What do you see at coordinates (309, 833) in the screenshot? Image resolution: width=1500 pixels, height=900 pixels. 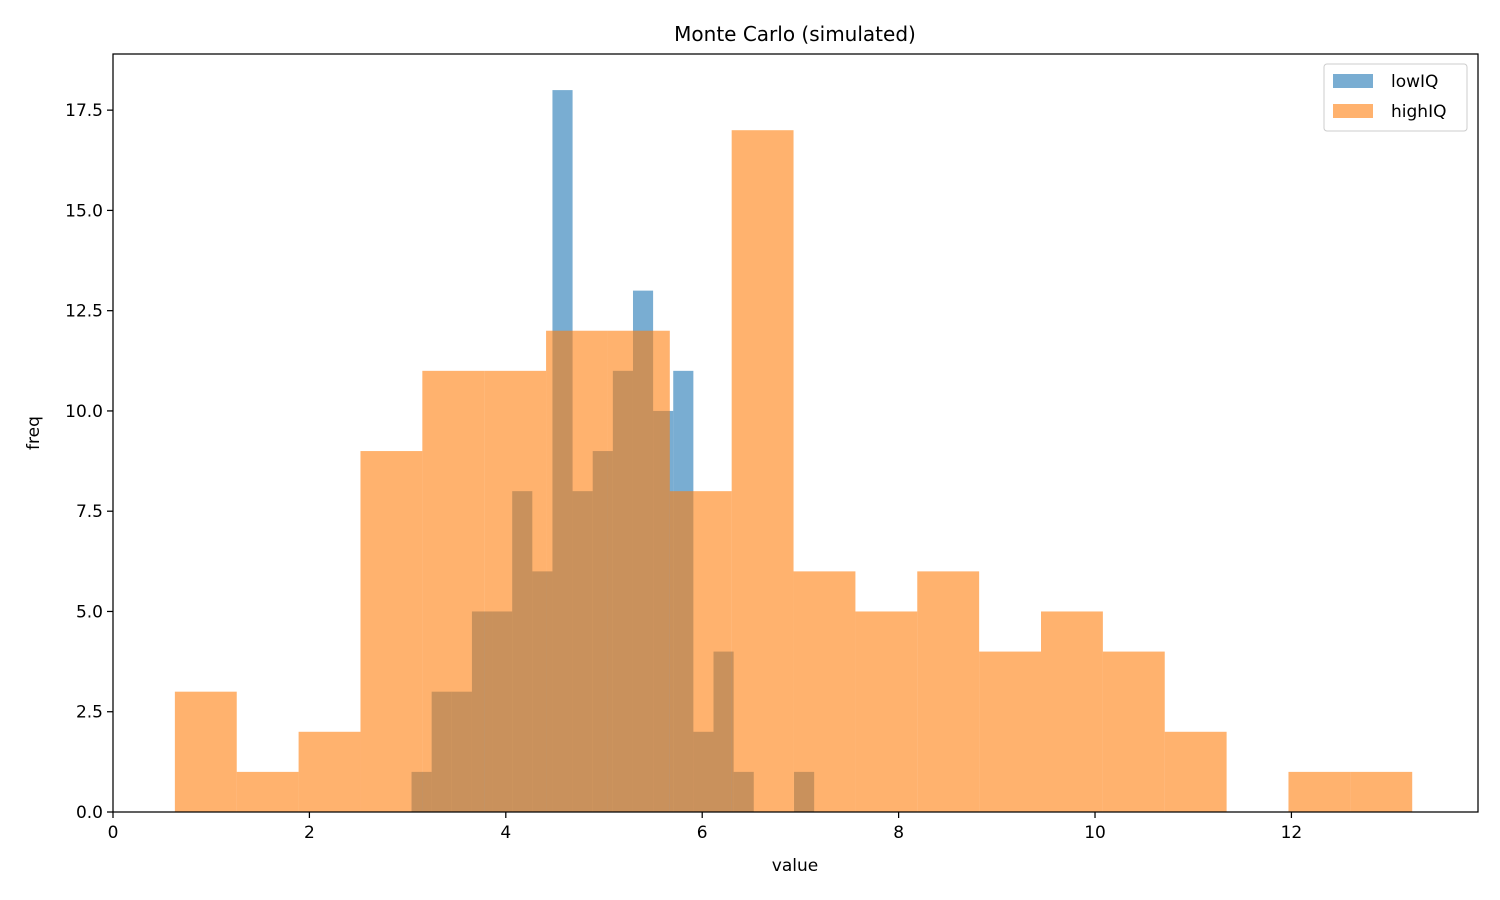 I see `x-tick-label: 2` at bounding box center [309, 833].